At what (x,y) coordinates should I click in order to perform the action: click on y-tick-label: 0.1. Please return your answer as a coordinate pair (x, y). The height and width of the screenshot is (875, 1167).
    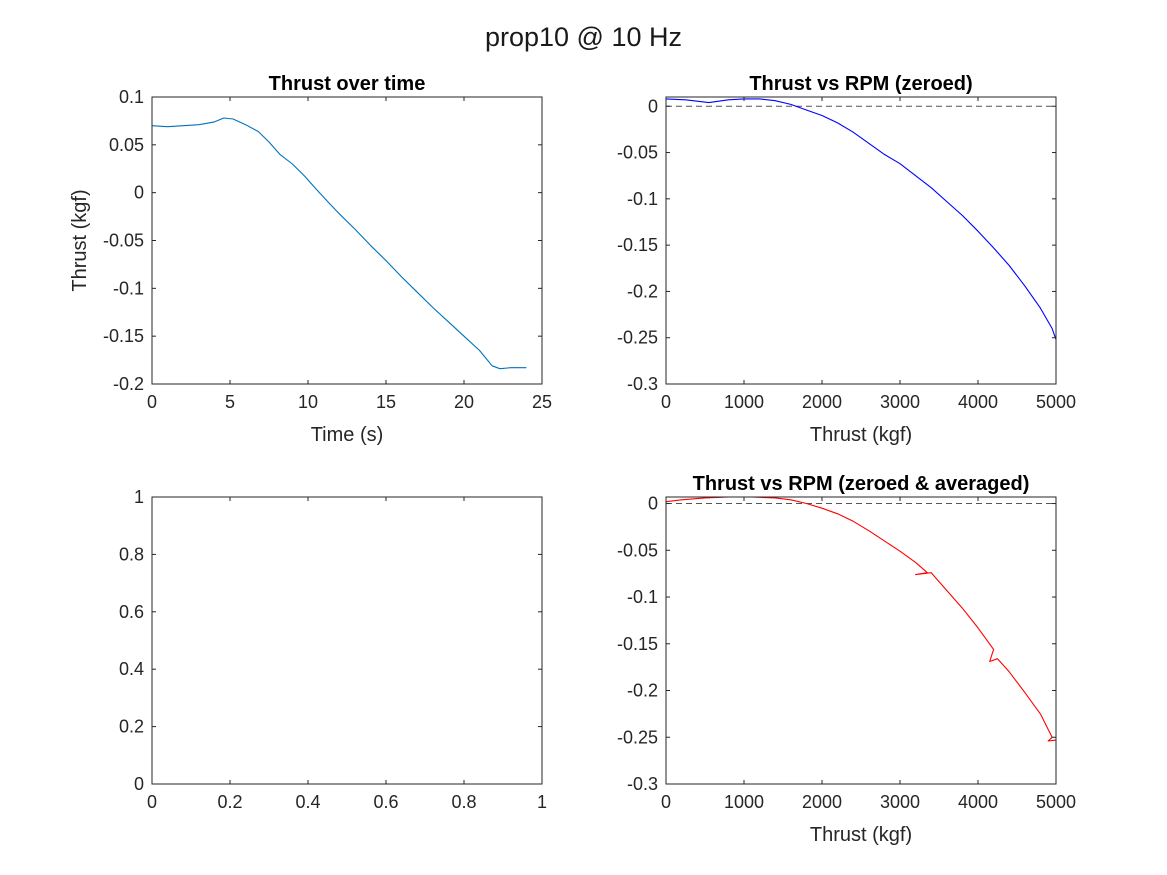
    Looking at the image, I should click on (131, 97).